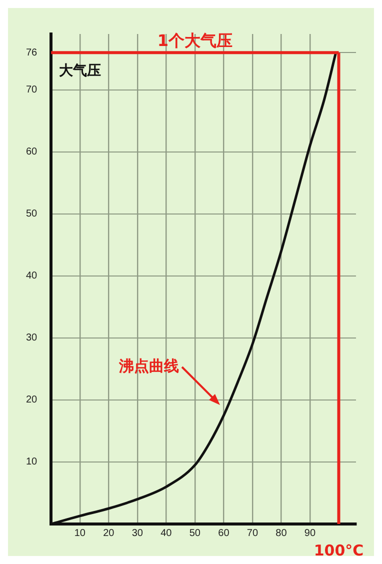  I want to click on x-tick-label: 10, so click(80, 533).